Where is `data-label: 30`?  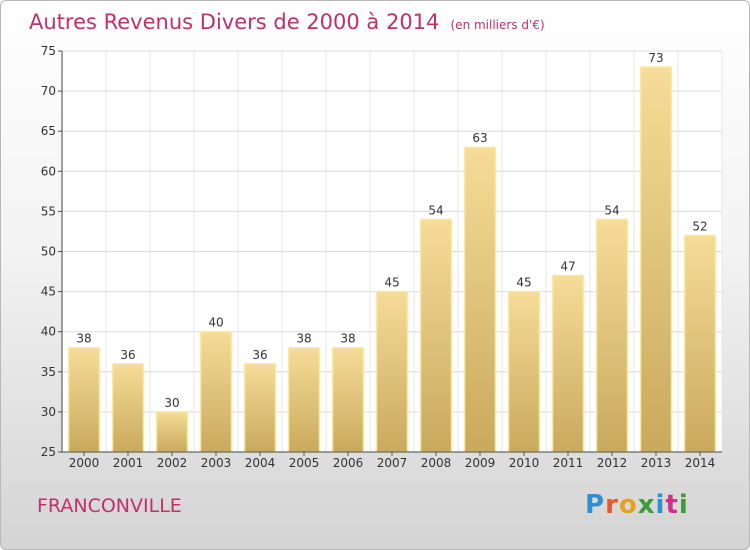 data-label: 30 is located at coordinates (171, 403).